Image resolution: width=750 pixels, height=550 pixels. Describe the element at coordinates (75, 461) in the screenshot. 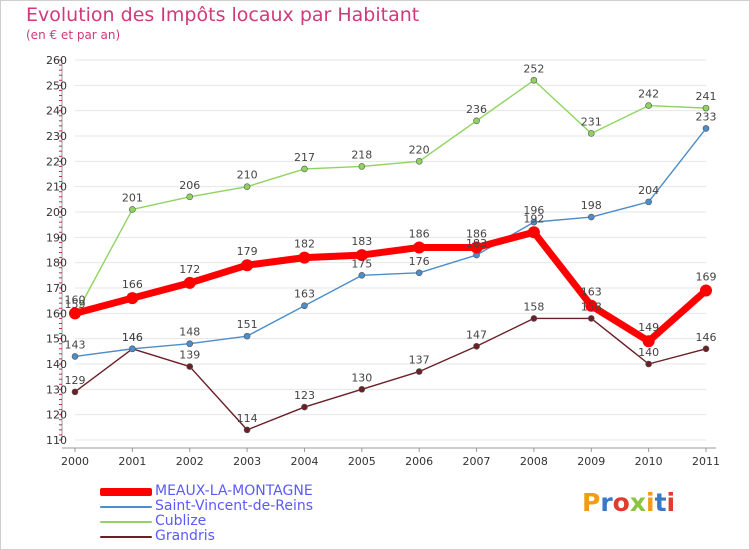

I see `x-tick-label: 2000` at that location.